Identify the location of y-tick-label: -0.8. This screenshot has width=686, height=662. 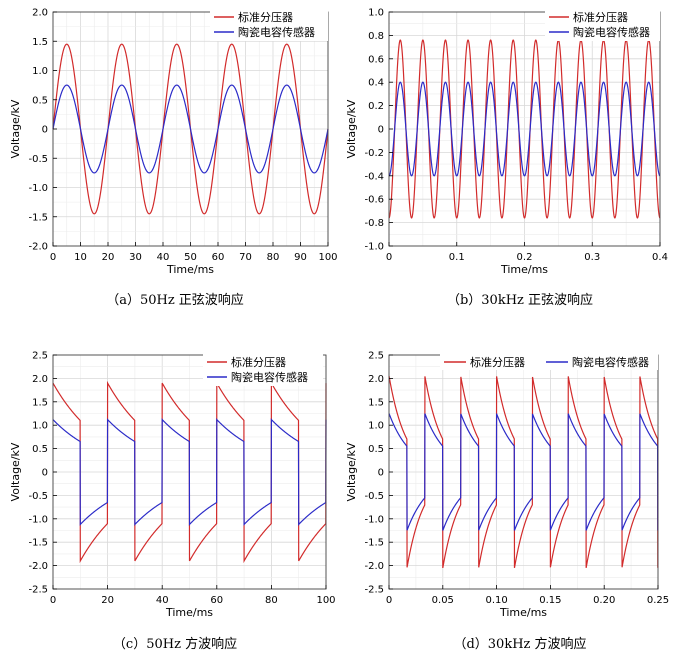
(374, 223).